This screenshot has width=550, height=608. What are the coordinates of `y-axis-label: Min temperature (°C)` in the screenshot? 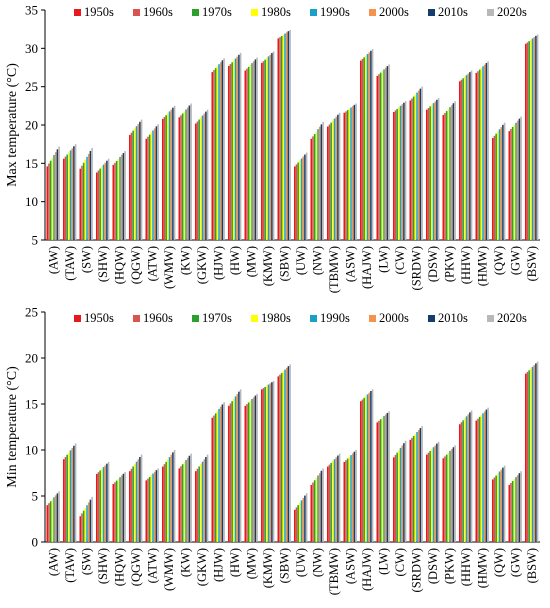 It's located at (12, 427).